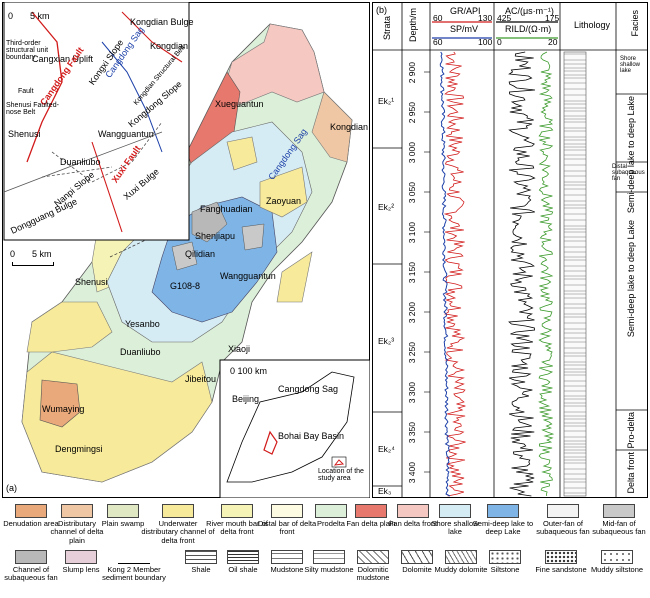  What do you see at coordinates (13, 254) in the screenshot?
I see `map-scale-zero: 0` at bounding box center [13, 254].